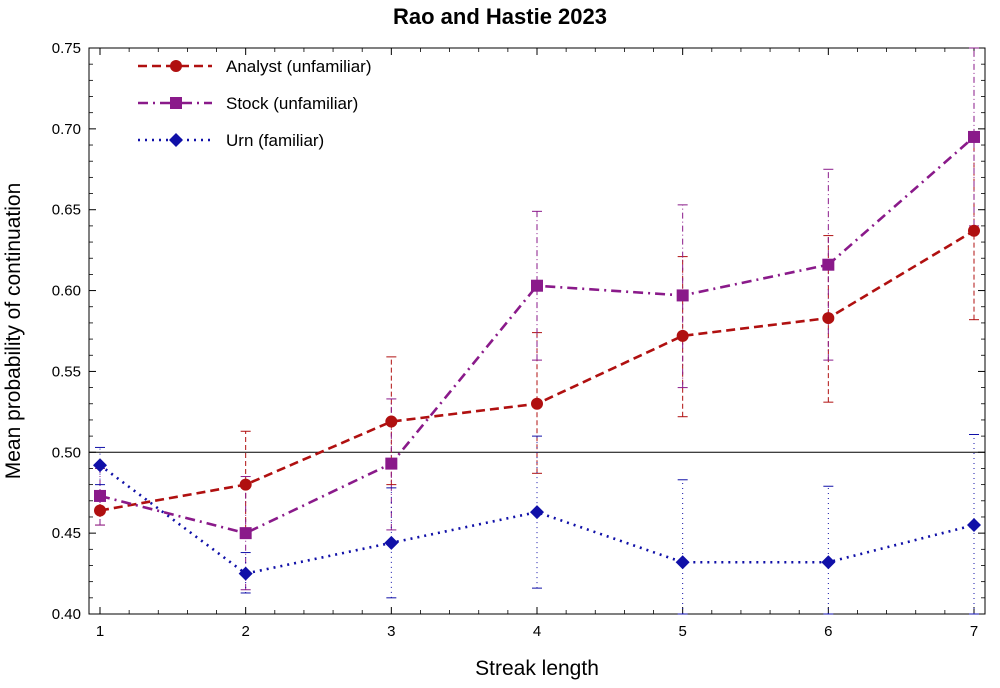 This screenshot has height=688, width=1000. I want to click on y-tick-label: 0.65, so click(66, 210).